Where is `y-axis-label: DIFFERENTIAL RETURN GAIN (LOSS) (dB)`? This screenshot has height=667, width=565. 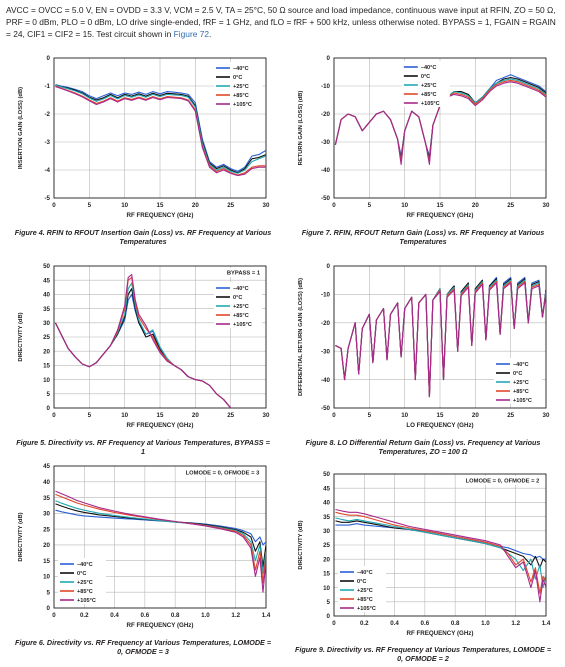
y-axis-label: DIFFERENTIAL RETURN GAIN (LOSS) (dB) is located at coordinates (301, 337).